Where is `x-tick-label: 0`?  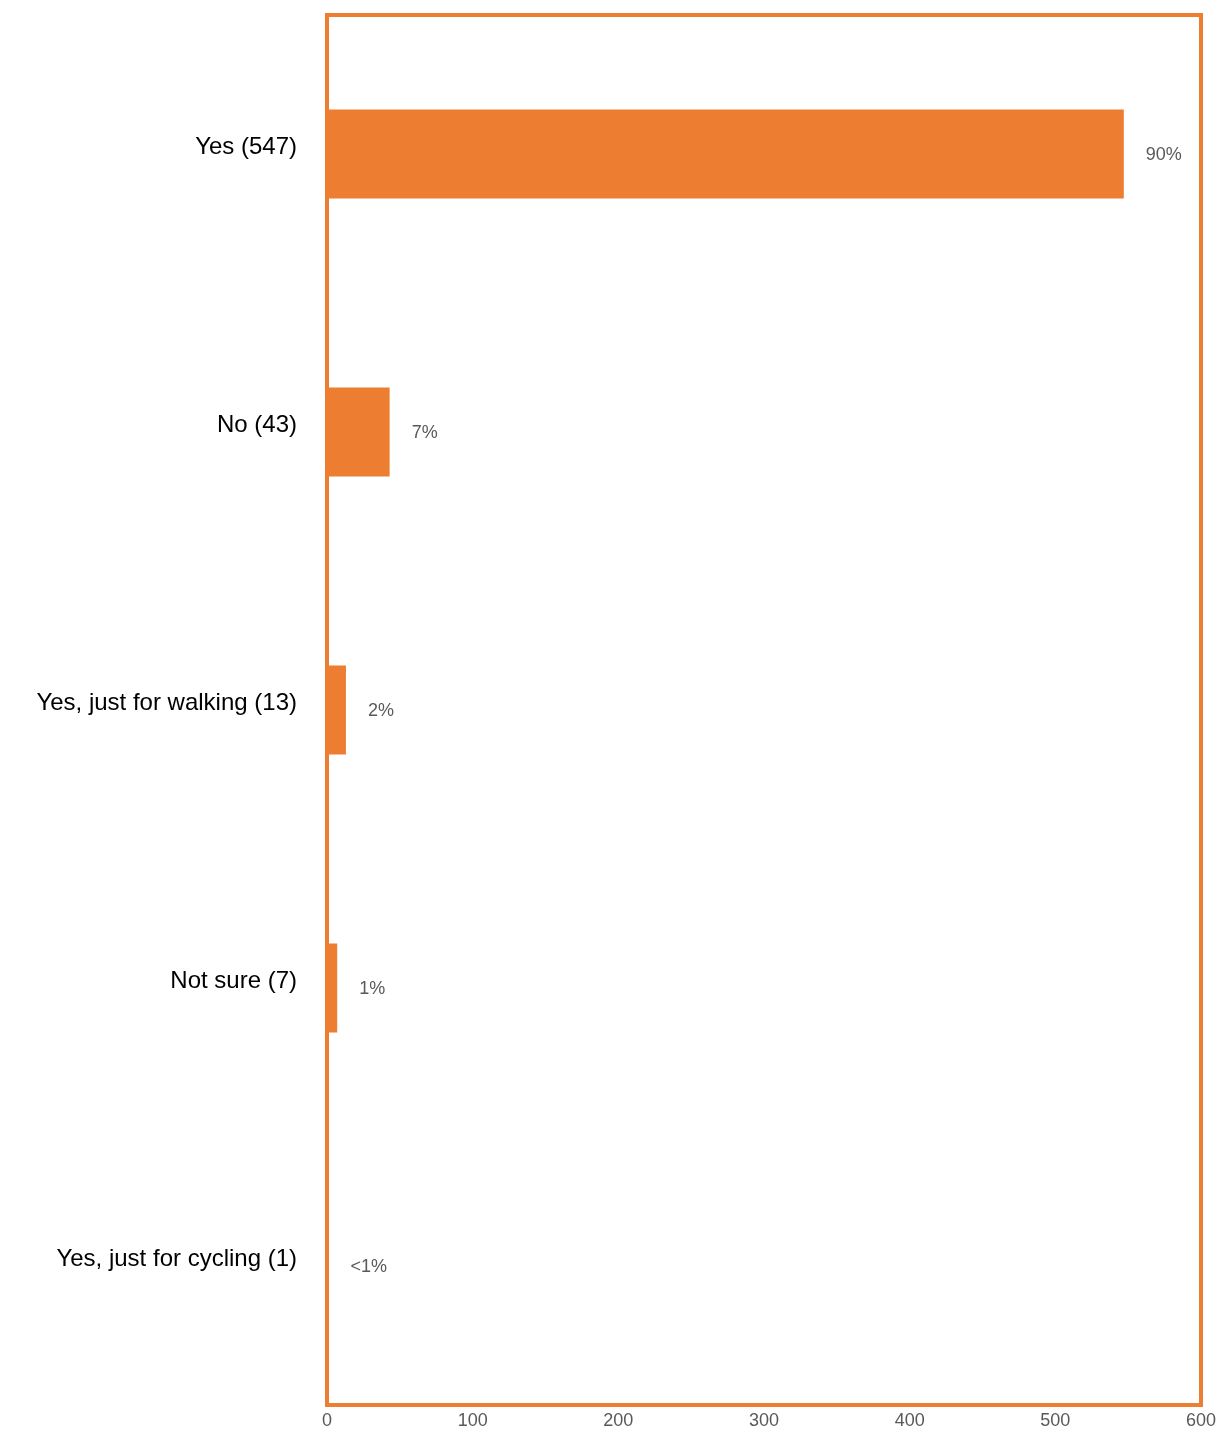
x-tick-label: 0 is located at coordinates (327, 1419).